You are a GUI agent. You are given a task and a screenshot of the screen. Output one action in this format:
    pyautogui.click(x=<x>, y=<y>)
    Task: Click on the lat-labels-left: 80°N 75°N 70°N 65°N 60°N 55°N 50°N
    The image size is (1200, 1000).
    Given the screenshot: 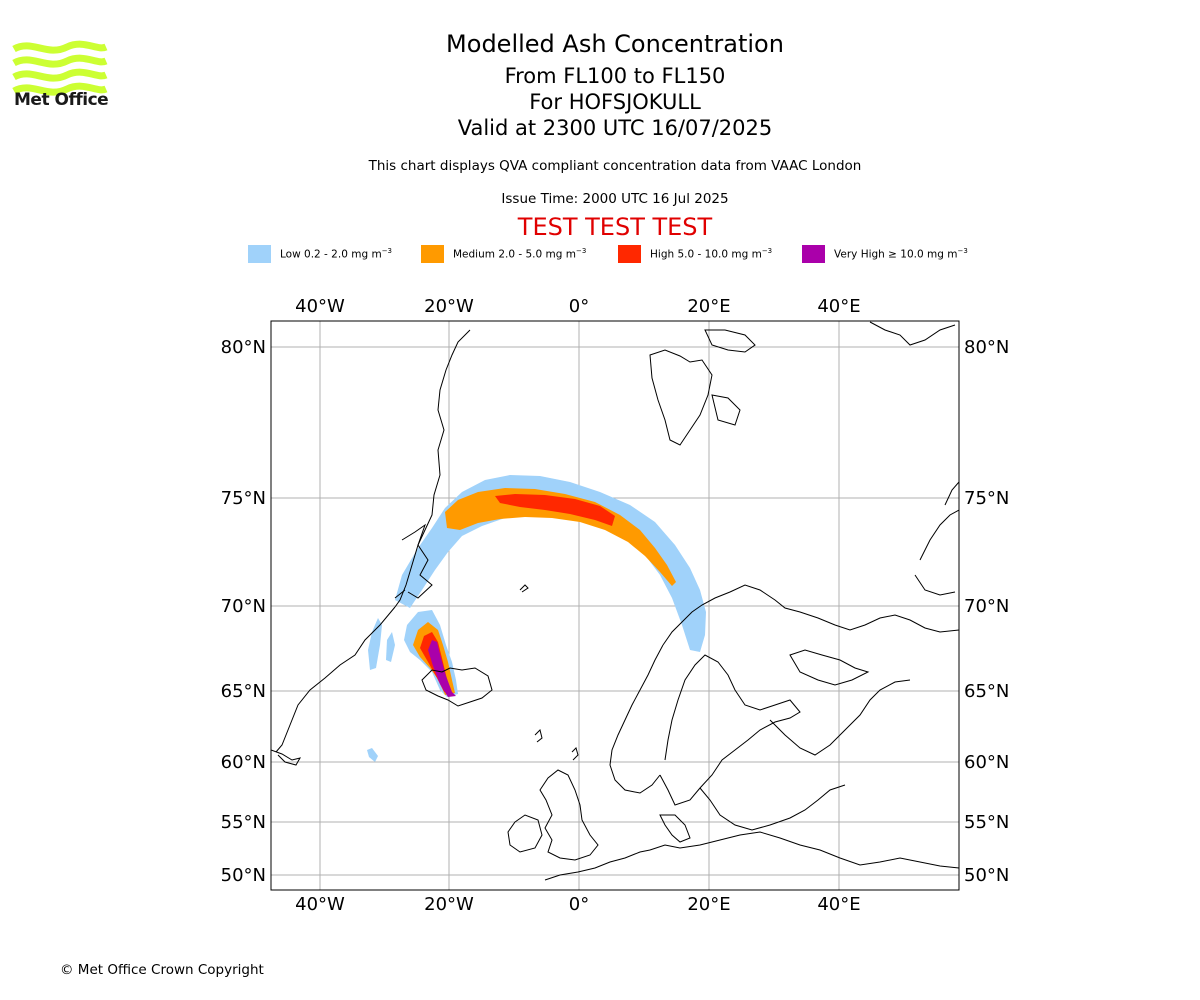 What is the action you would take?
    pyautogui.click(x=243, y=611)
    